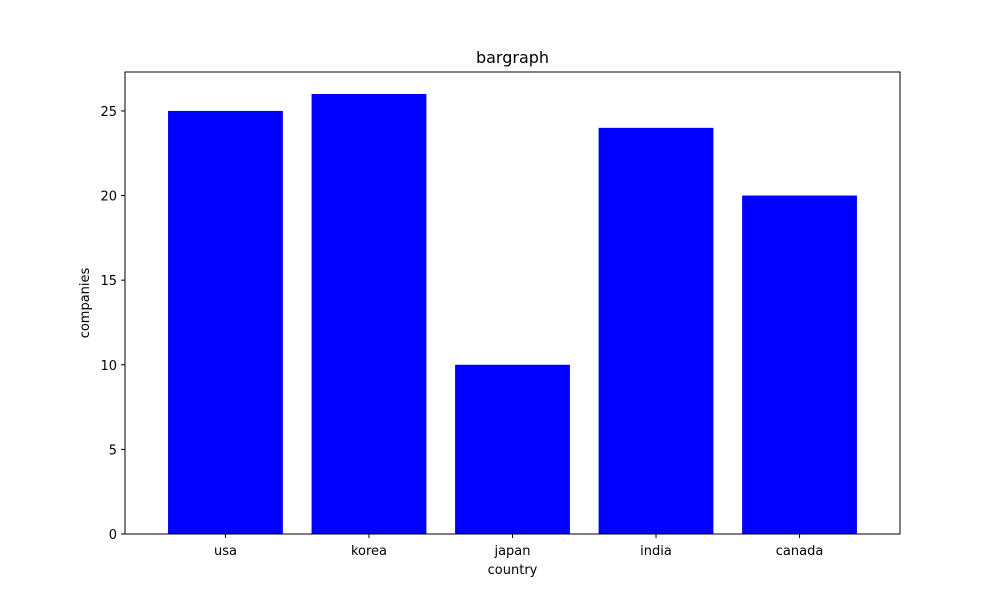 The height and width of the screenshot is (600, 1000). What do you see at coordinates (511, 551) in the screenshot?
I see `x-tick-label: japan` at bounding box center [511, 551].